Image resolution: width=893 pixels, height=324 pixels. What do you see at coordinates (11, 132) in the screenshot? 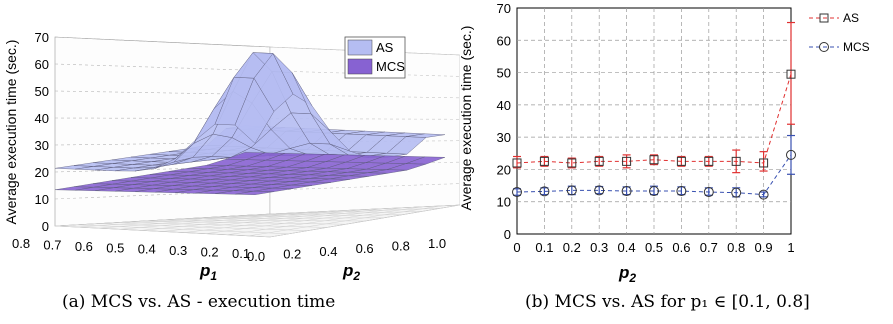
I see `surface-ylabel: Average execution time (sec.)` at bounding box center [11, 132].